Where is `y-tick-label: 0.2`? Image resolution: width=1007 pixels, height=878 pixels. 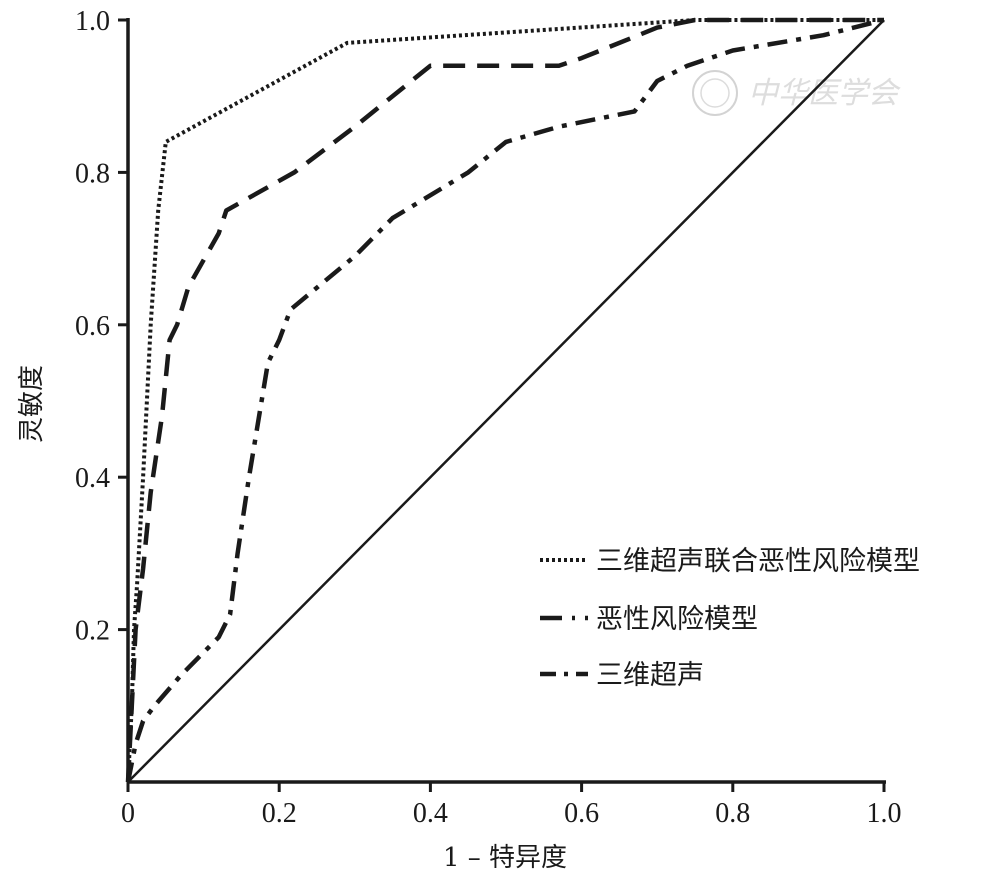
y-tick-label: 0.2 is located at coordinates (92, 631).